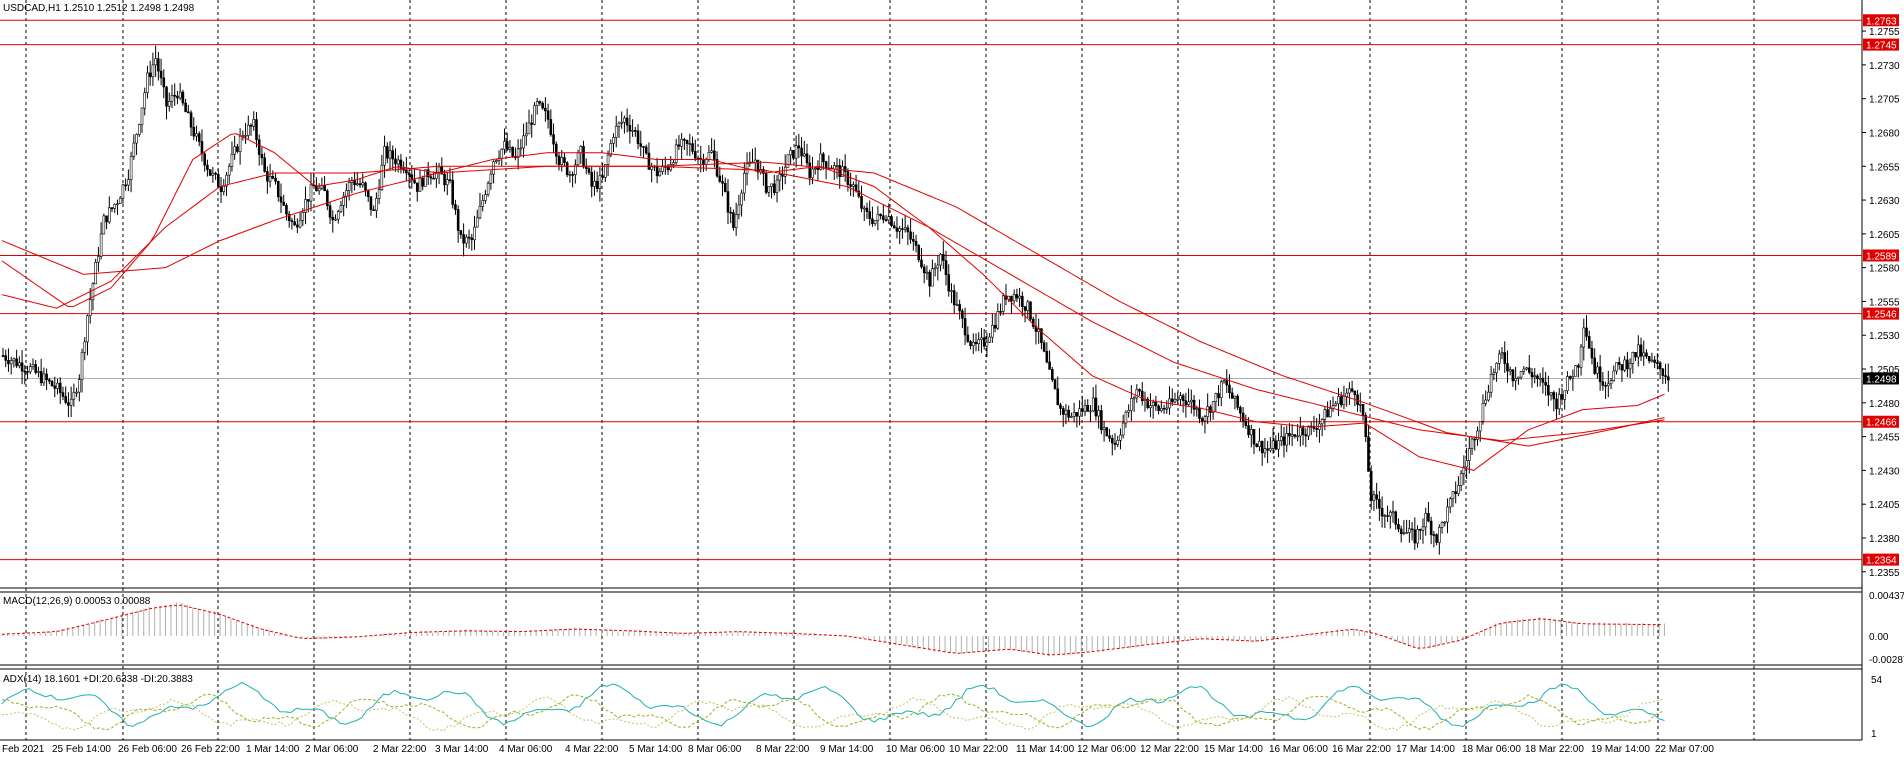 The width and height of the screenshot is (1904, 760). What do you see at coordinates (1881, 313) in the screenshot?
I see `level-price-tag` at bounding box center [1881, 313].